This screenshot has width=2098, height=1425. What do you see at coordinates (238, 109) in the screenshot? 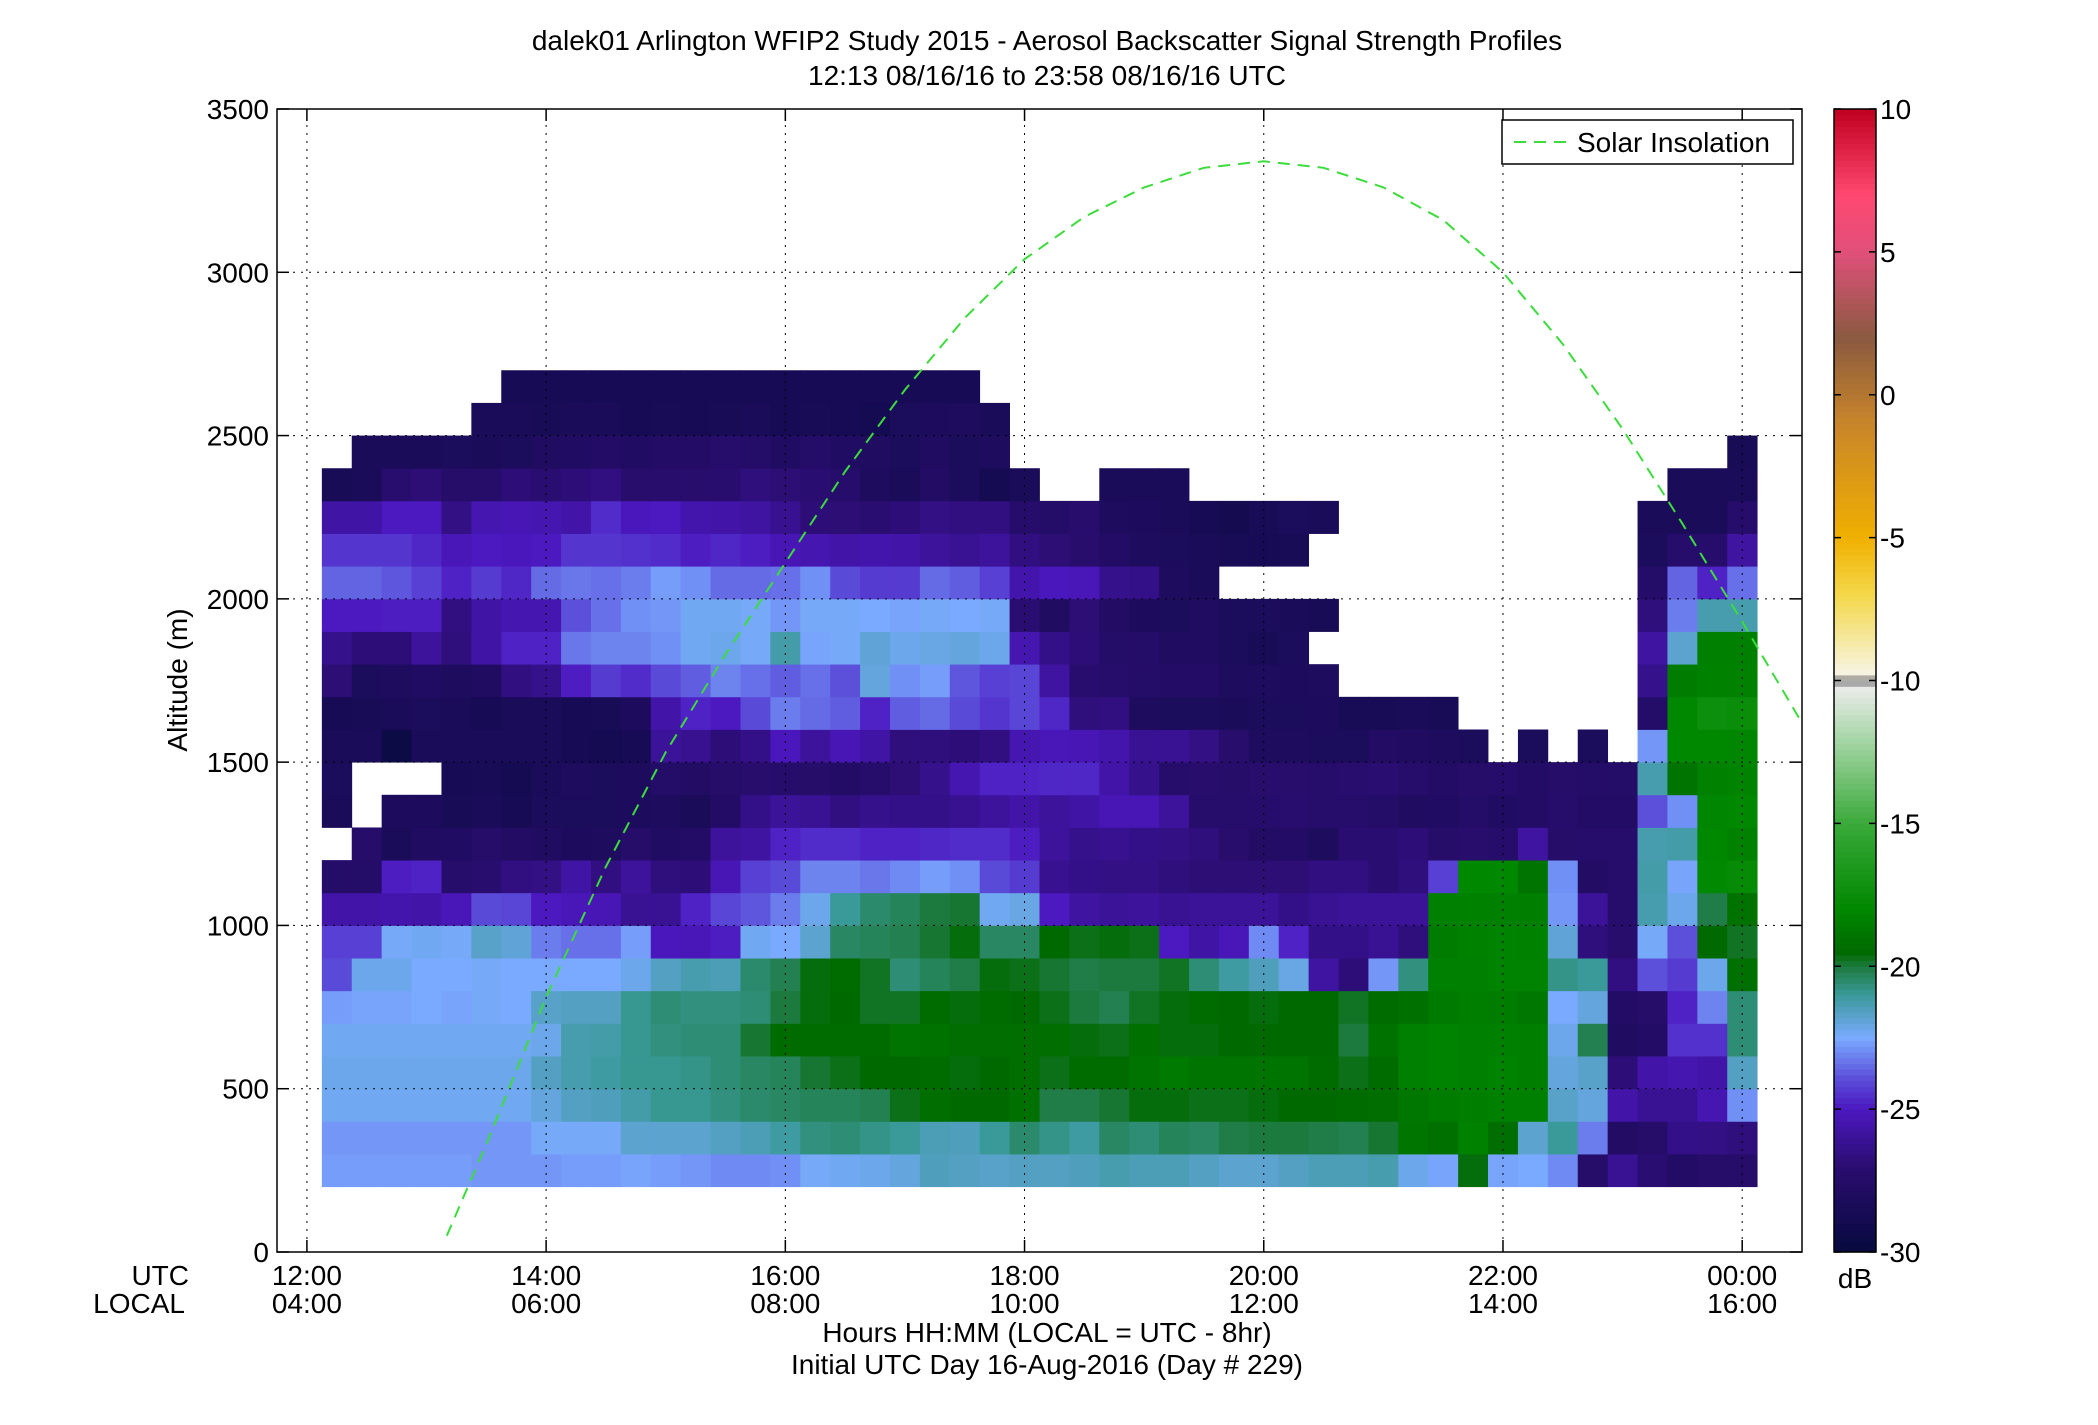
I see `y-tick-label: 3500` at bounding box center [238, 109].